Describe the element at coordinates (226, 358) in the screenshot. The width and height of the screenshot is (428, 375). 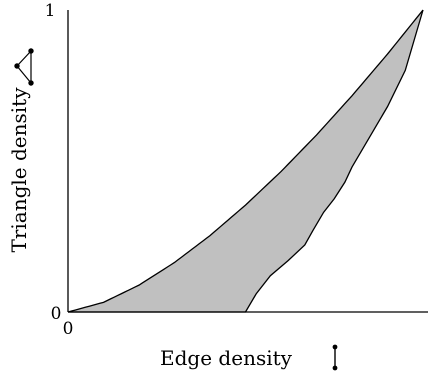
I see `x-axis-label: Edge density` at that location.